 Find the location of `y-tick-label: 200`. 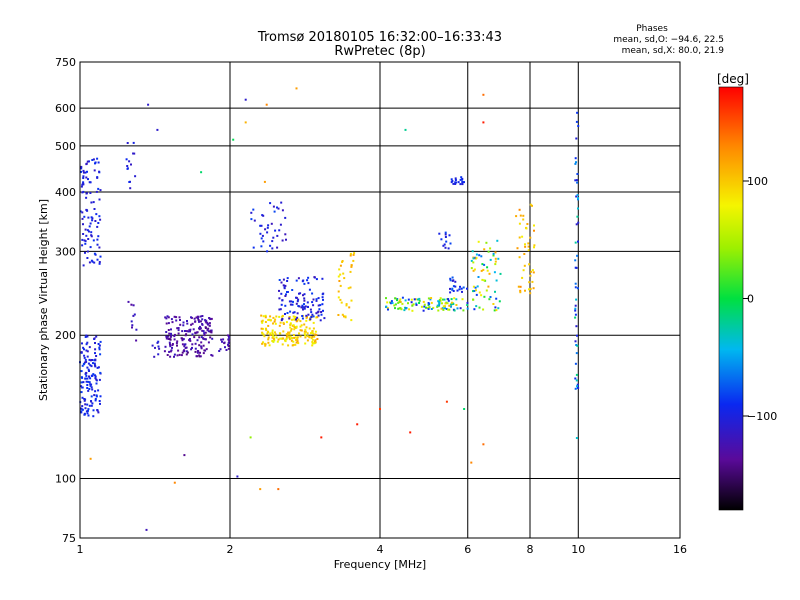

y-tick-label: 200 is located at coordinates (65, 335).